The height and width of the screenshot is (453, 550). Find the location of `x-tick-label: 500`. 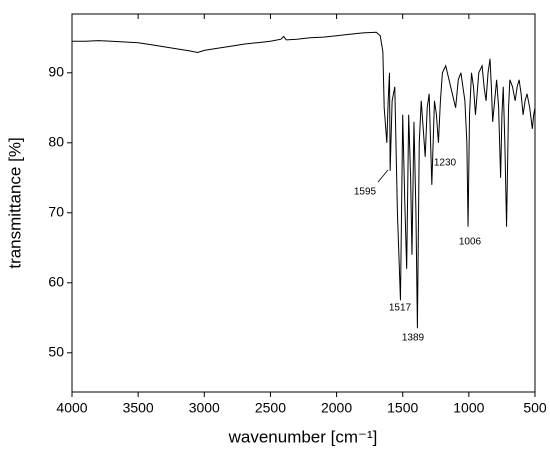

x-tick-label: 500 is located at coordinates (535, 408).